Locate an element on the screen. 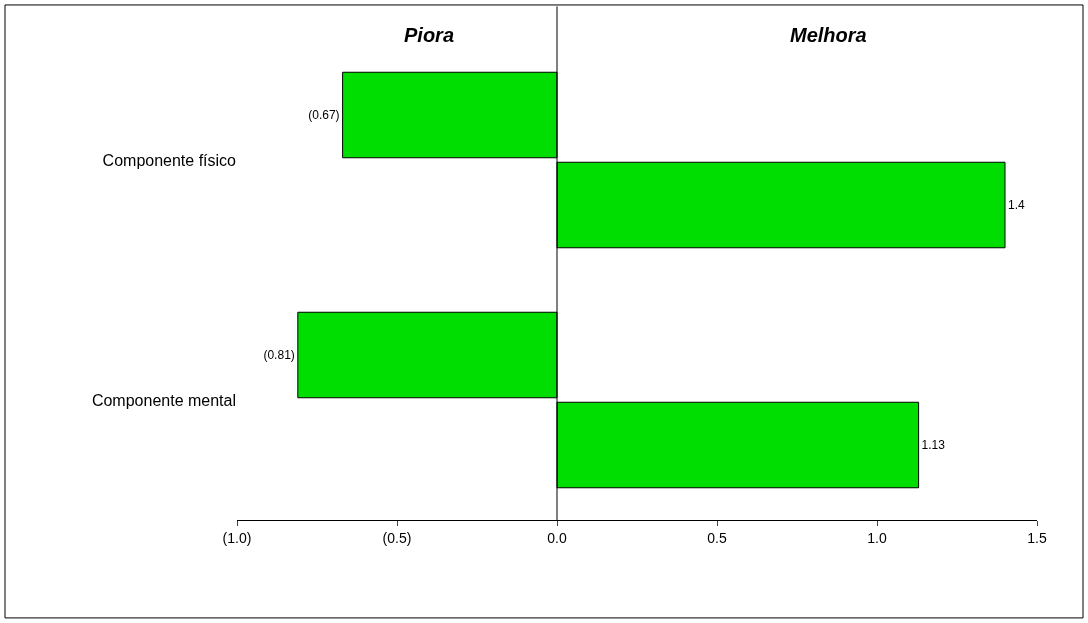  x-tick-label: 1.0 is located at coordinates (877, 537).